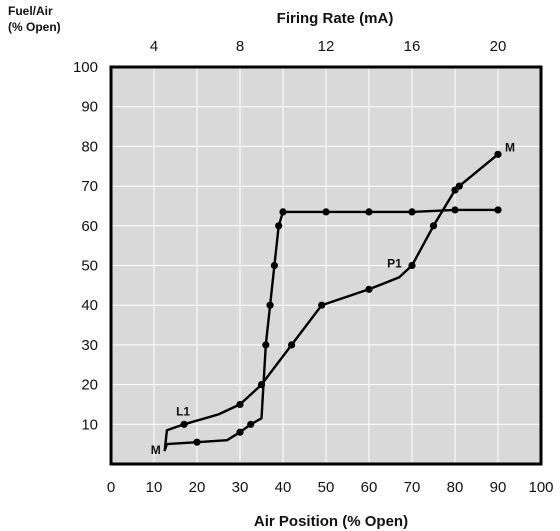  I want to click on x-tick-label: 10, so click(154, 487).